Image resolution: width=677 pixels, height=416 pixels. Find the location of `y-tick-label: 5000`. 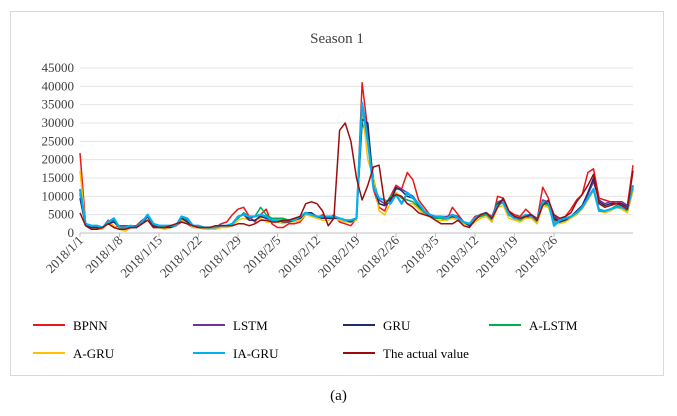

y-tick-label: 5000 is located at coordinates (61, 214).